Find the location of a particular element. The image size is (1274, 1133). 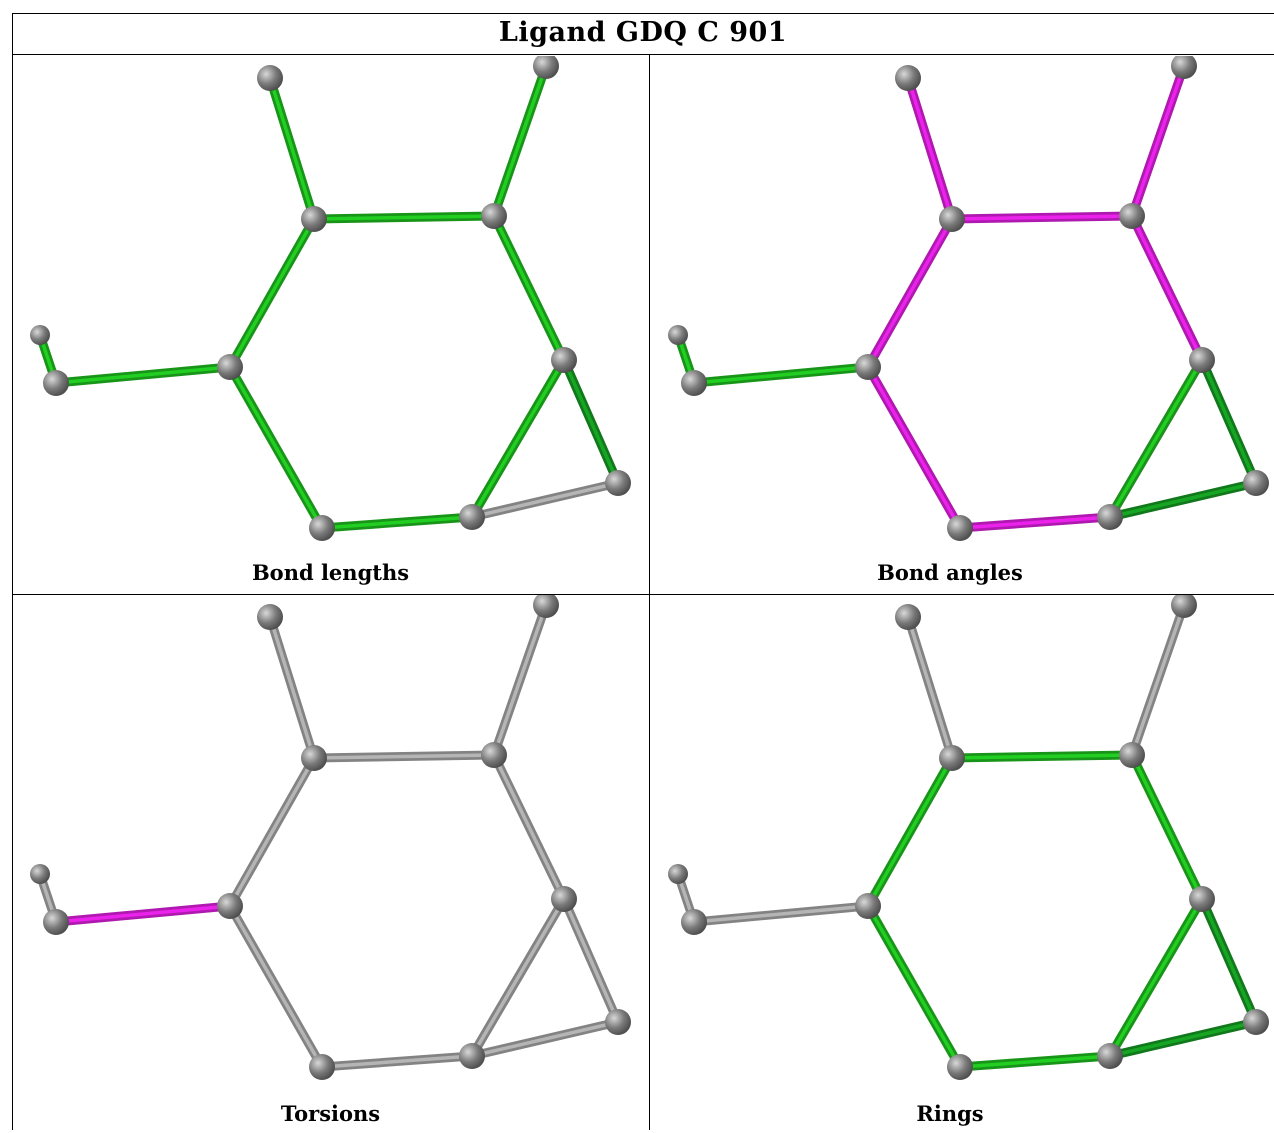

column-divider is located at coordinates (649, 592).